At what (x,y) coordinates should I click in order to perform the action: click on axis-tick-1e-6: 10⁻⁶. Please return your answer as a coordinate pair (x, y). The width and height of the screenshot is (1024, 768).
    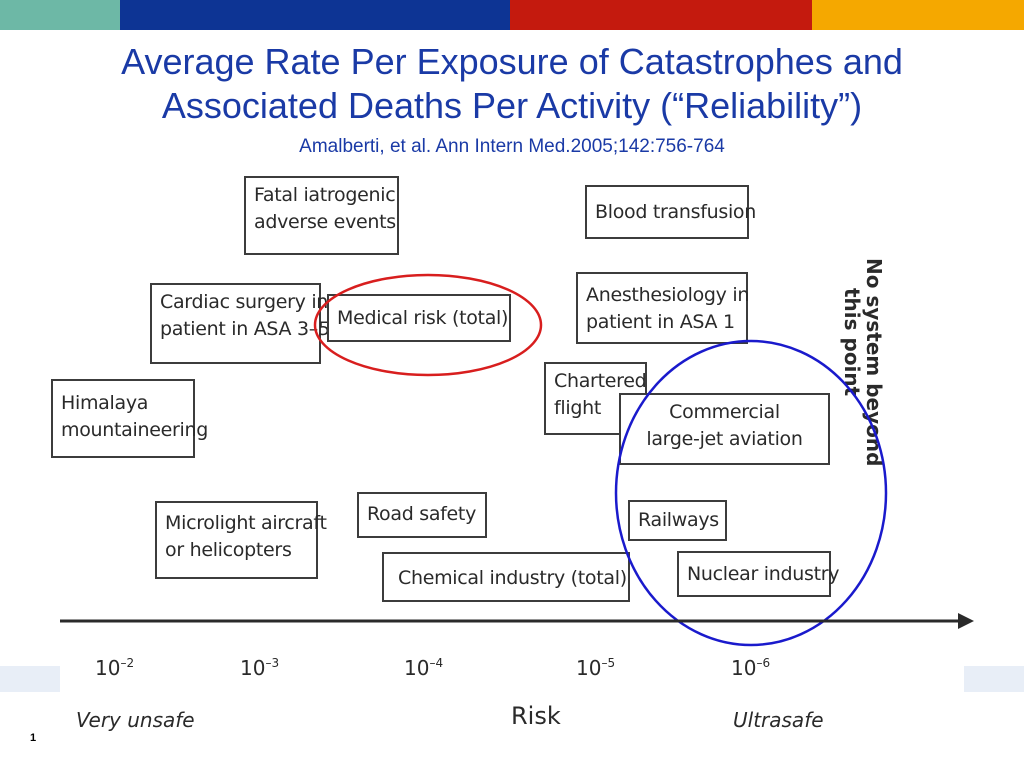
    Looking at the image, I should click on (750, 668).